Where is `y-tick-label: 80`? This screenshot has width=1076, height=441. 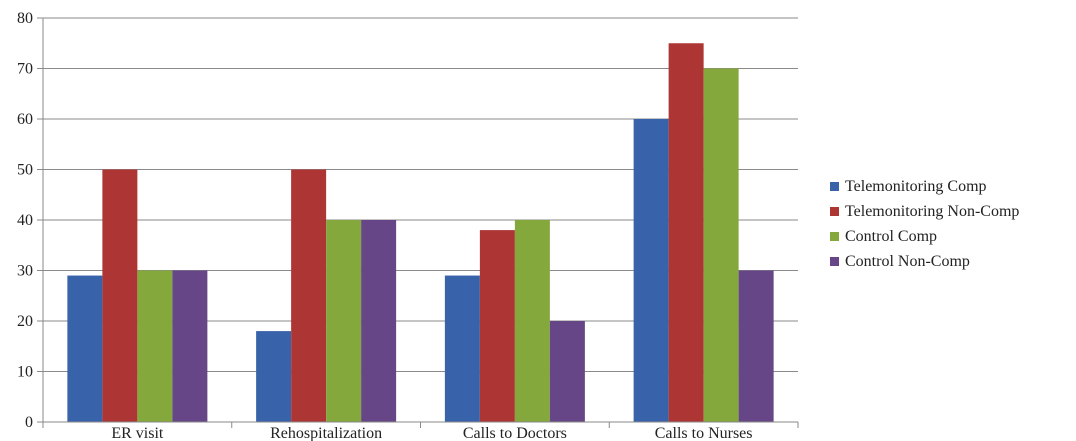
y-tick-label: 80 is located at coordinates (25, 18).